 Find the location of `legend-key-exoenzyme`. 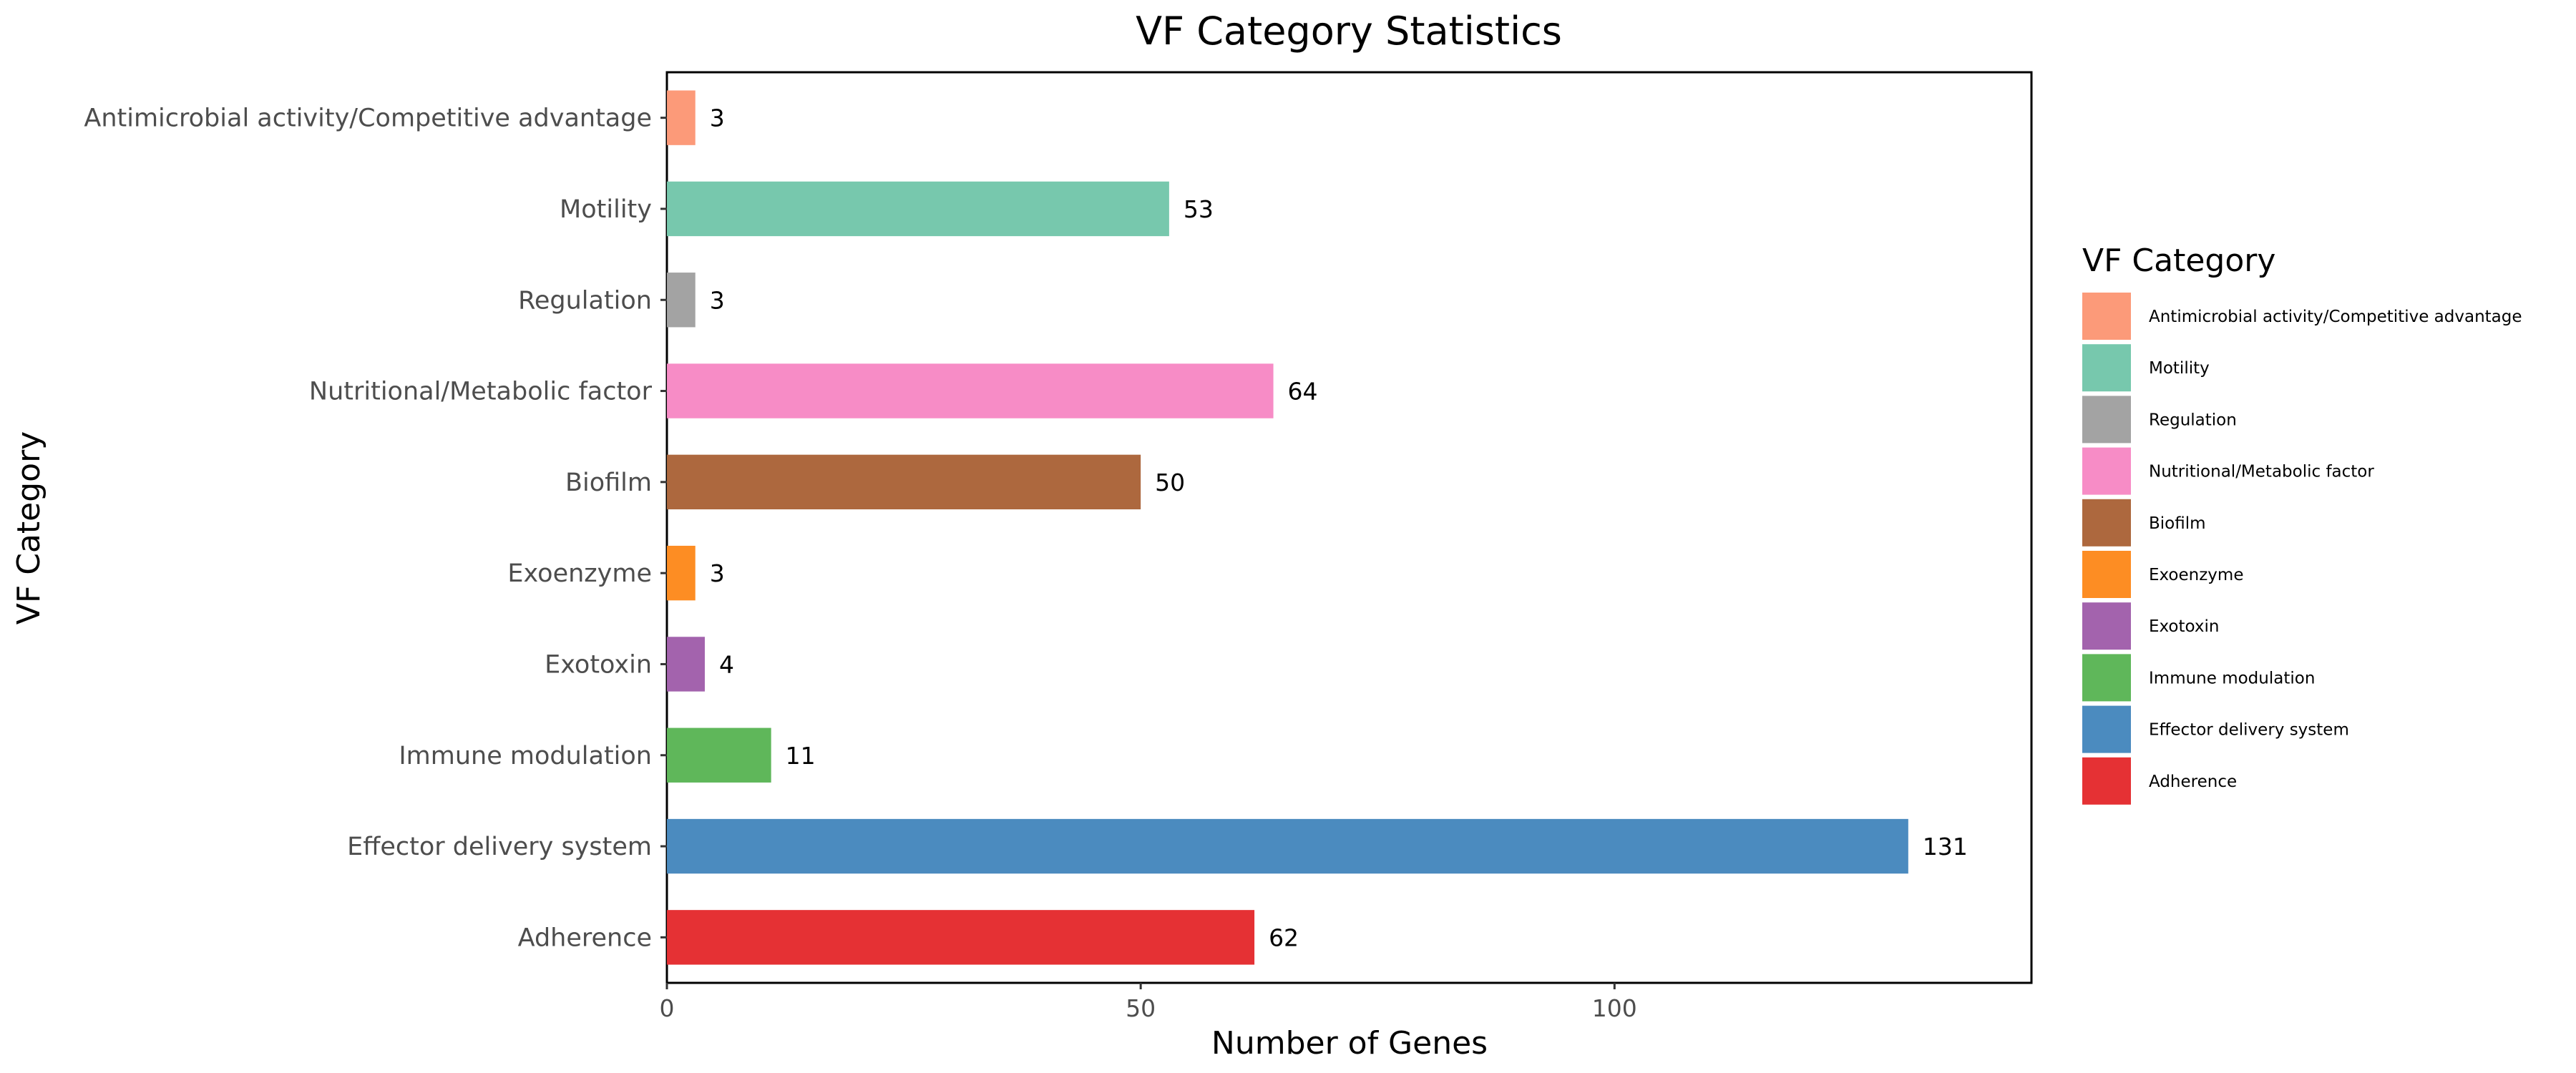

legend-key-exoenzyme is located at coordinates (2106, 574).